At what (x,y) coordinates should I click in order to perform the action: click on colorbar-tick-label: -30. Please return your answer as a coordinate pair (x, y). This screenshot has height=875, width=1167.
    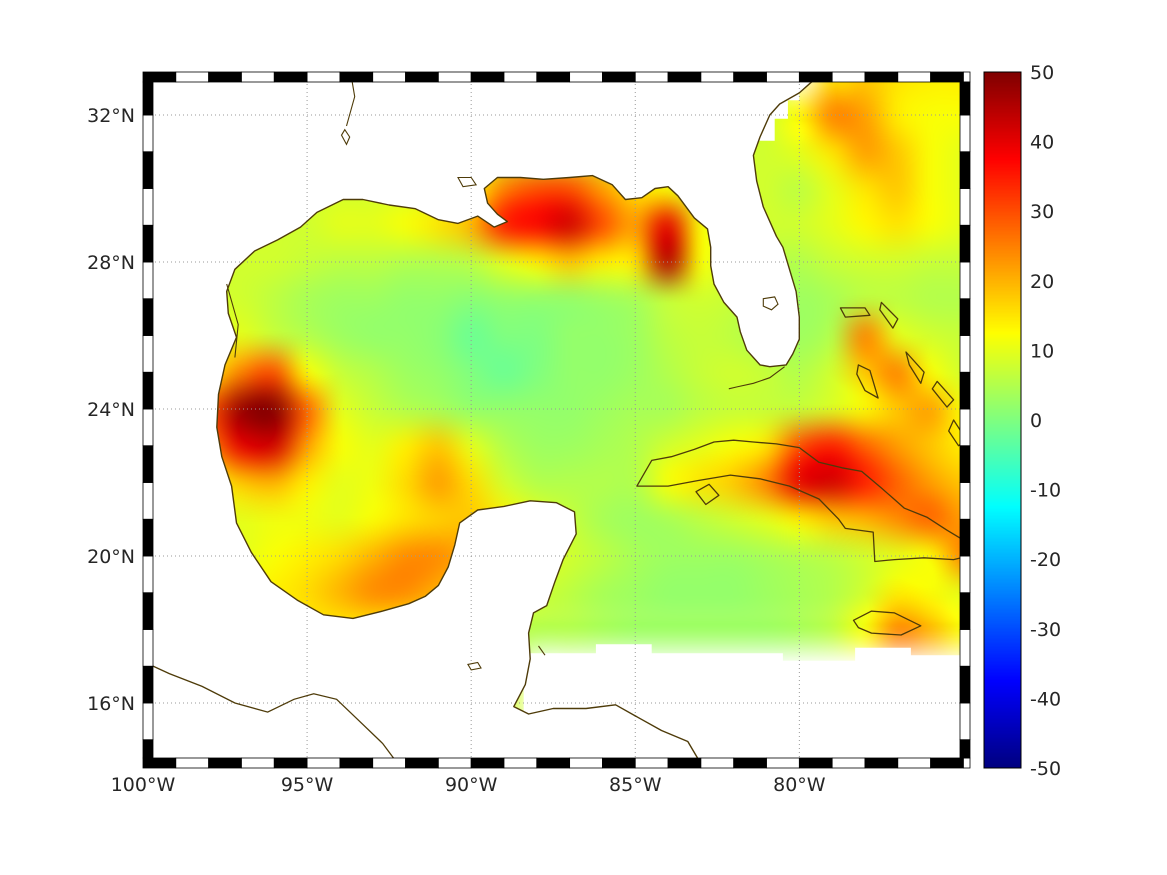
    Looking at the image, I should click on (1045, 630).